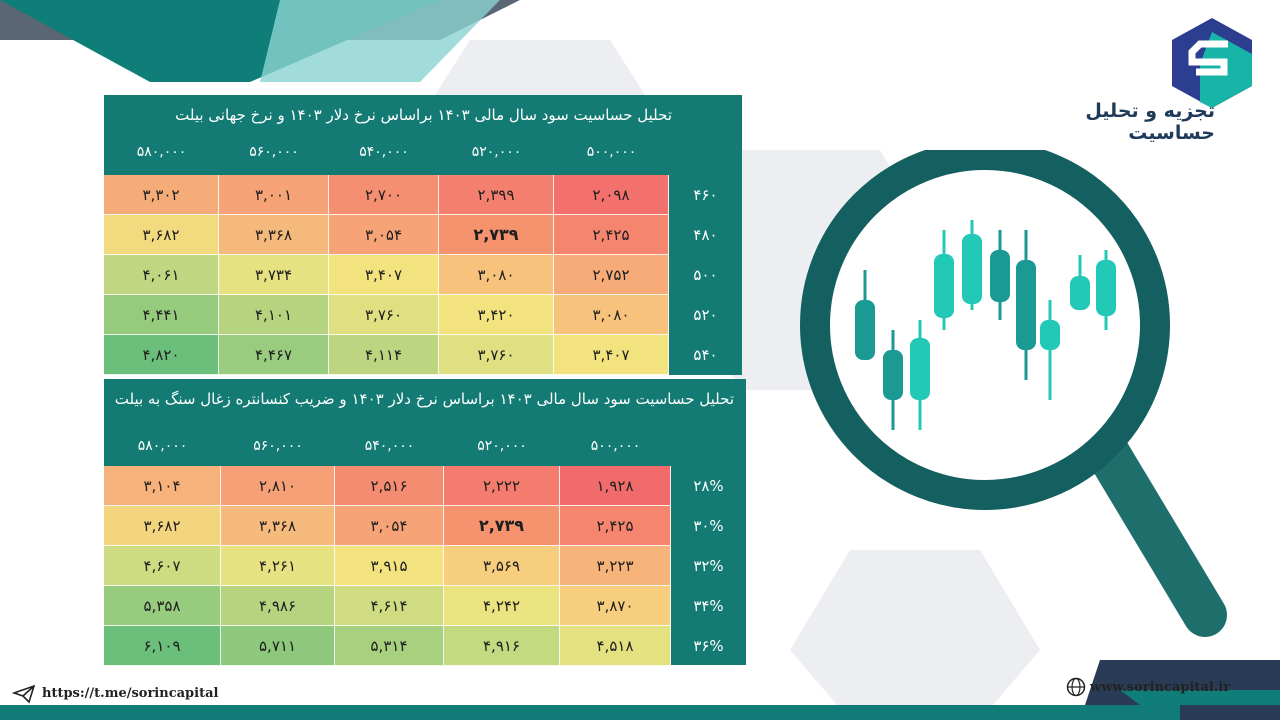 The image size is (1280, 720). Describe the element at coordinates (496, 315) in the screenshot. I see `table-cell: ۳,۴۲۰` at that location.